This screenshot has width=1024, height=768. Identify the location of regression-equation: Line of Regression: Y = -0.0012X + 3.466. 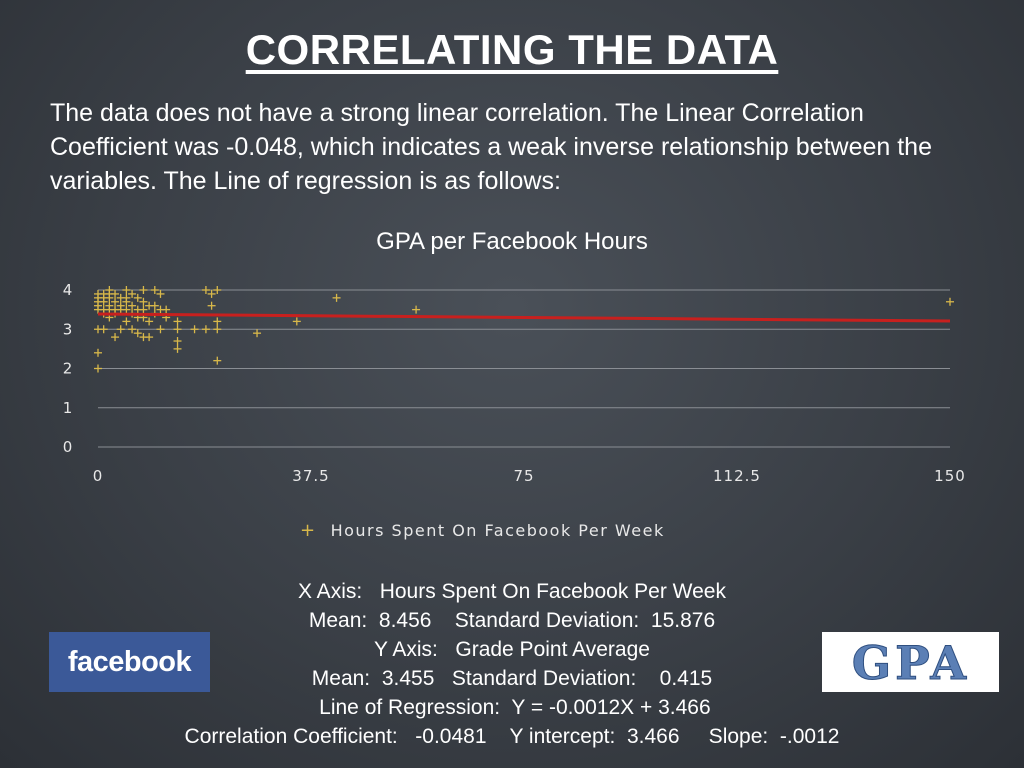
(512, 707).